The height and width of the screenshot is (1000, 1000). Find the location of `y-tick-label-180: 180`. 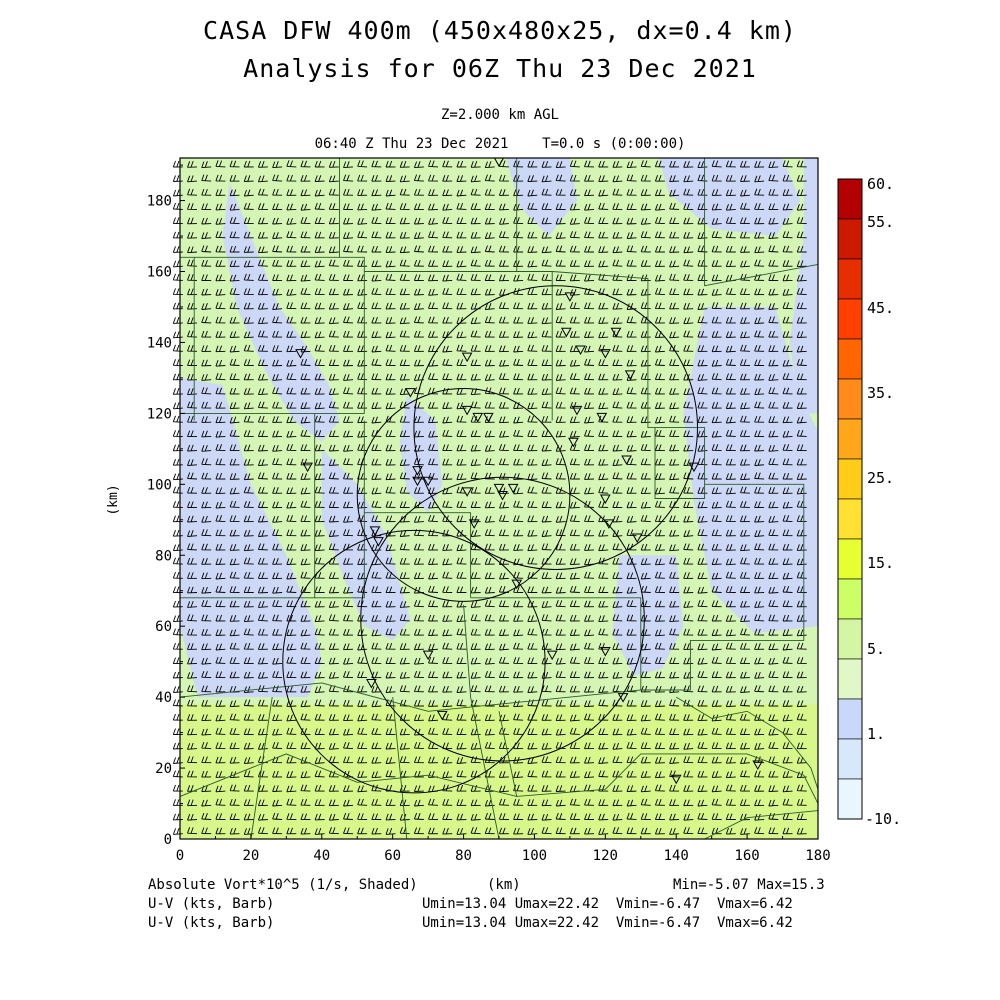

y-tick-label-180: 180 is located at coordinates (159, 202).